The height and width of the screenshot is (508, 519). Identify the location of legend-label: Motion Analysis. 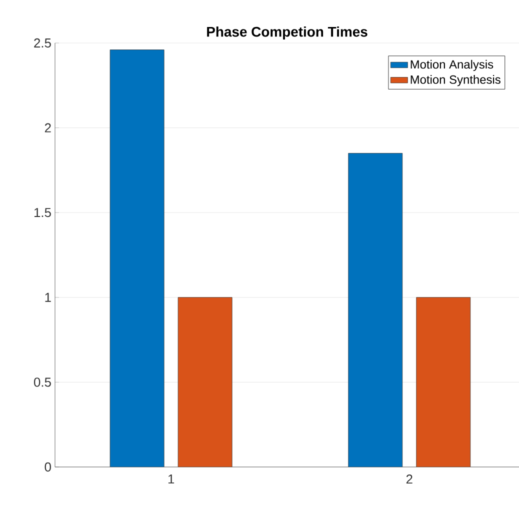
(452, 66).